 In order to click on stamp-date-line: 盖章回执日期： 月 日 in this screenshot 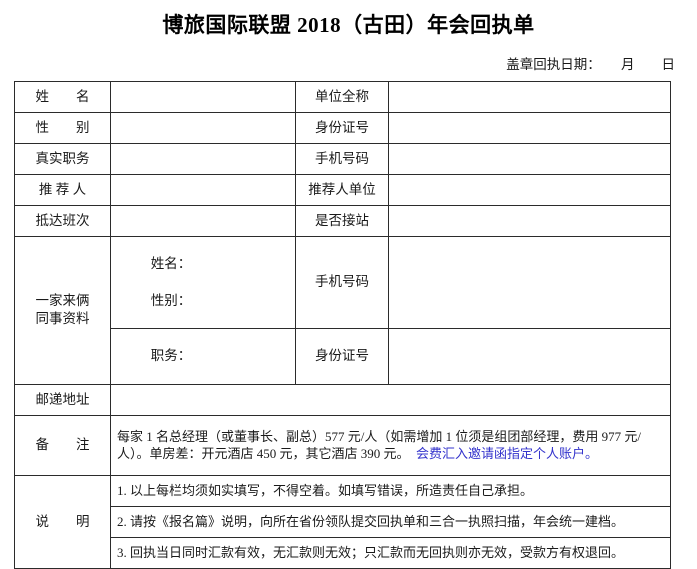, I will do `click(590, 64)`.